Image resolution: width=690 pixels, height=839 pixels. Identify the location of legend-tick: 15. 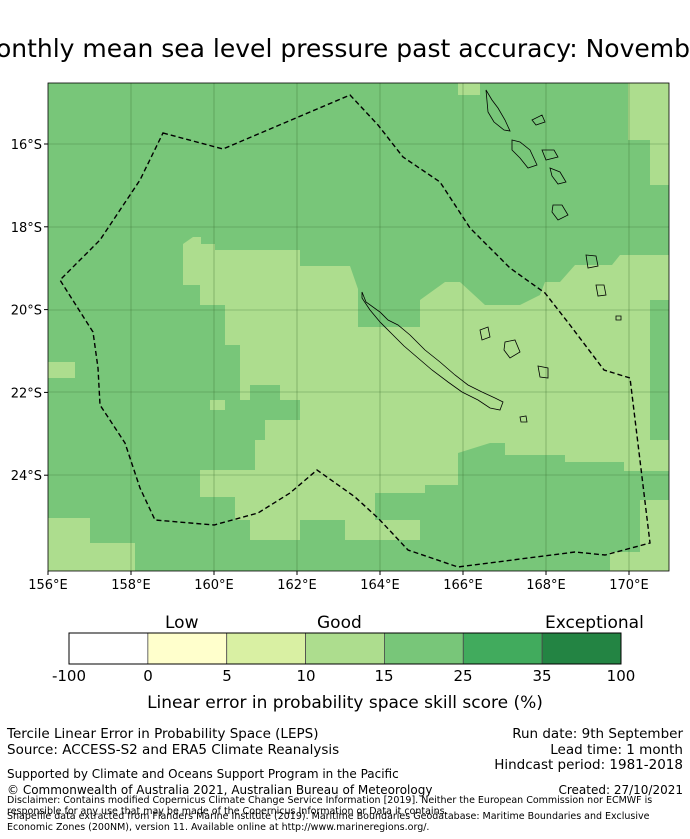
(384, 676).